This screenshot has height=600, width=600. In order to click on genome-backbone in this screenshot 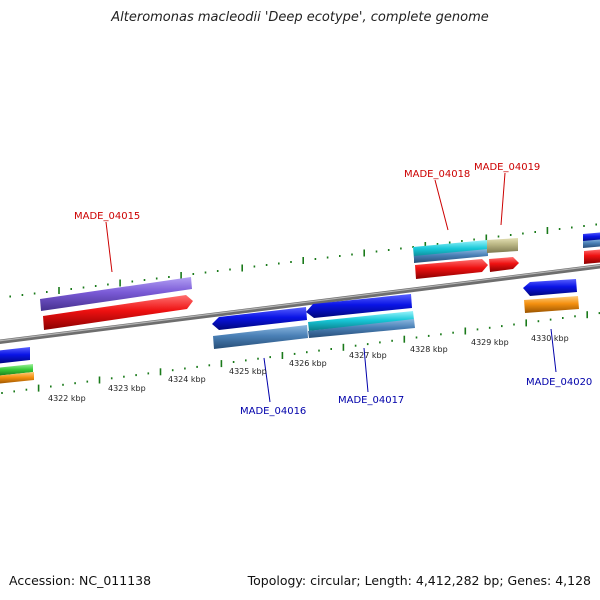, I will do `click(300, 304)`.